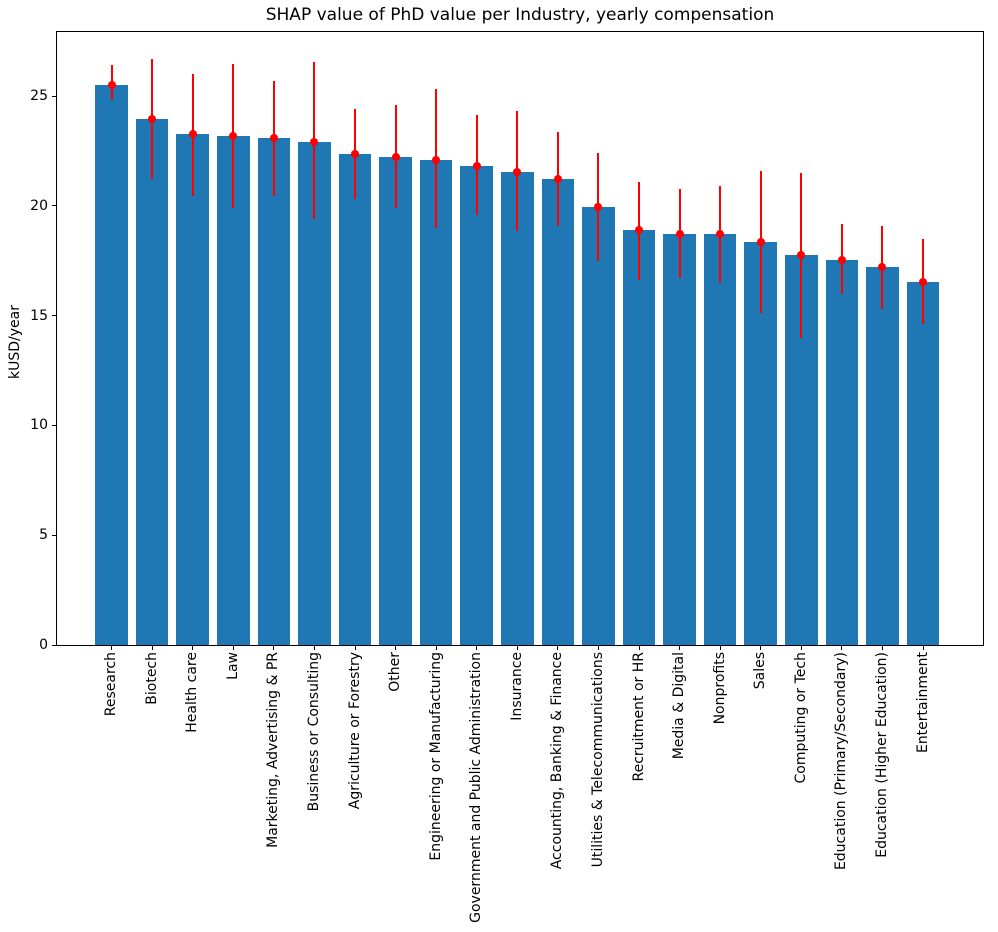 Image resolution: width=998 pixels, height=932 pixels. What do you see at coordinates (39, 315) in the screenshot?
I see `y-tick-label: 15` at bounding box center [39, 315].